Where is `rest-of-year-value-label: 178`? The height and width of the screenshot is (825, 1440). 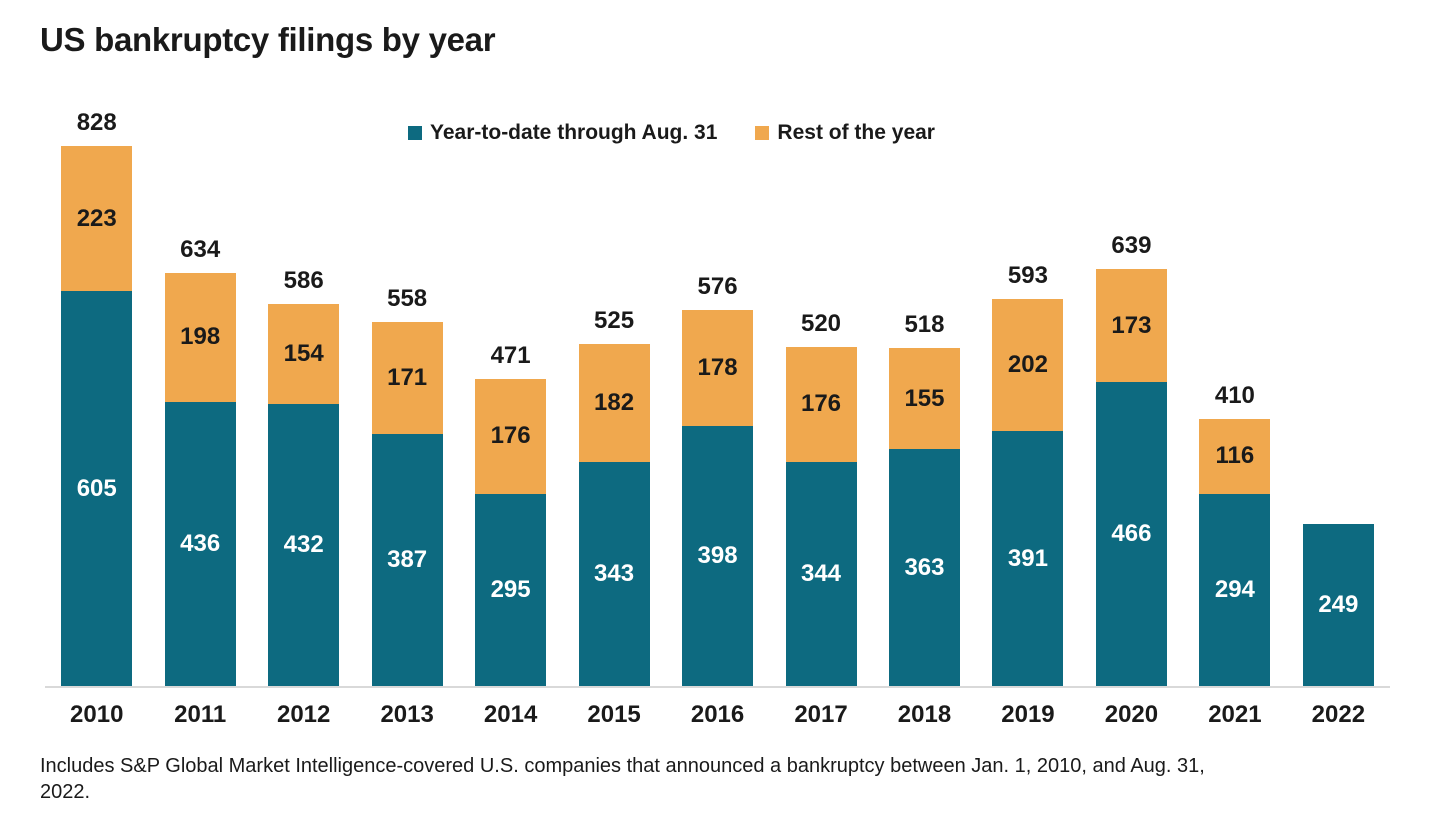
rest-of-year-value-label: 178 is located at coordinates (717, 368).